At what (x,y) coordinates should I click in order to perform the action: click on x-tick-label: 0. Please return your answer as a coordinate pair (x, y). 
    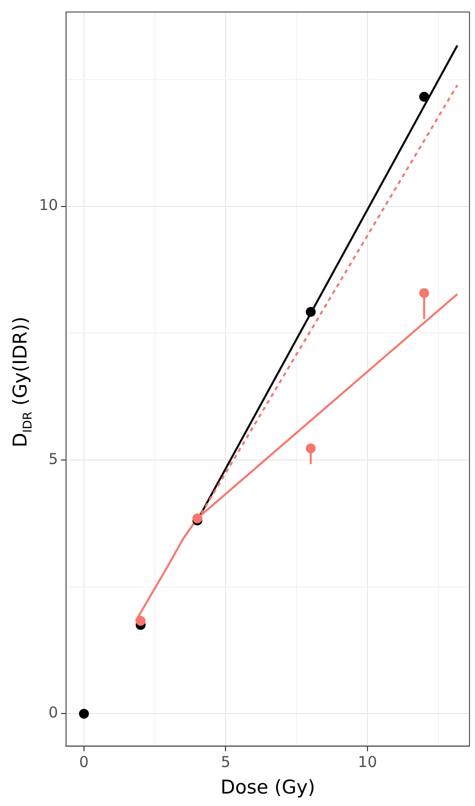
    Looking at the image, I should click on (84, 762).